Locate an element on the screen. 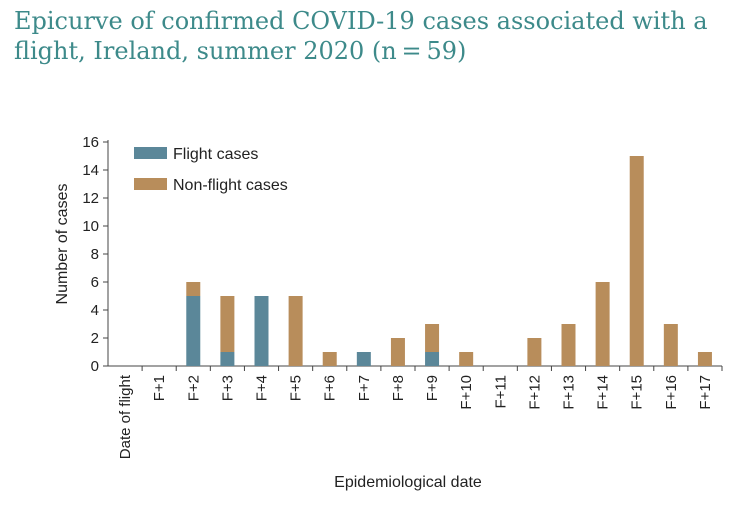 This screenshot has height=506, width=750. legend-swatch-flight is located at coordinates (150, 153).